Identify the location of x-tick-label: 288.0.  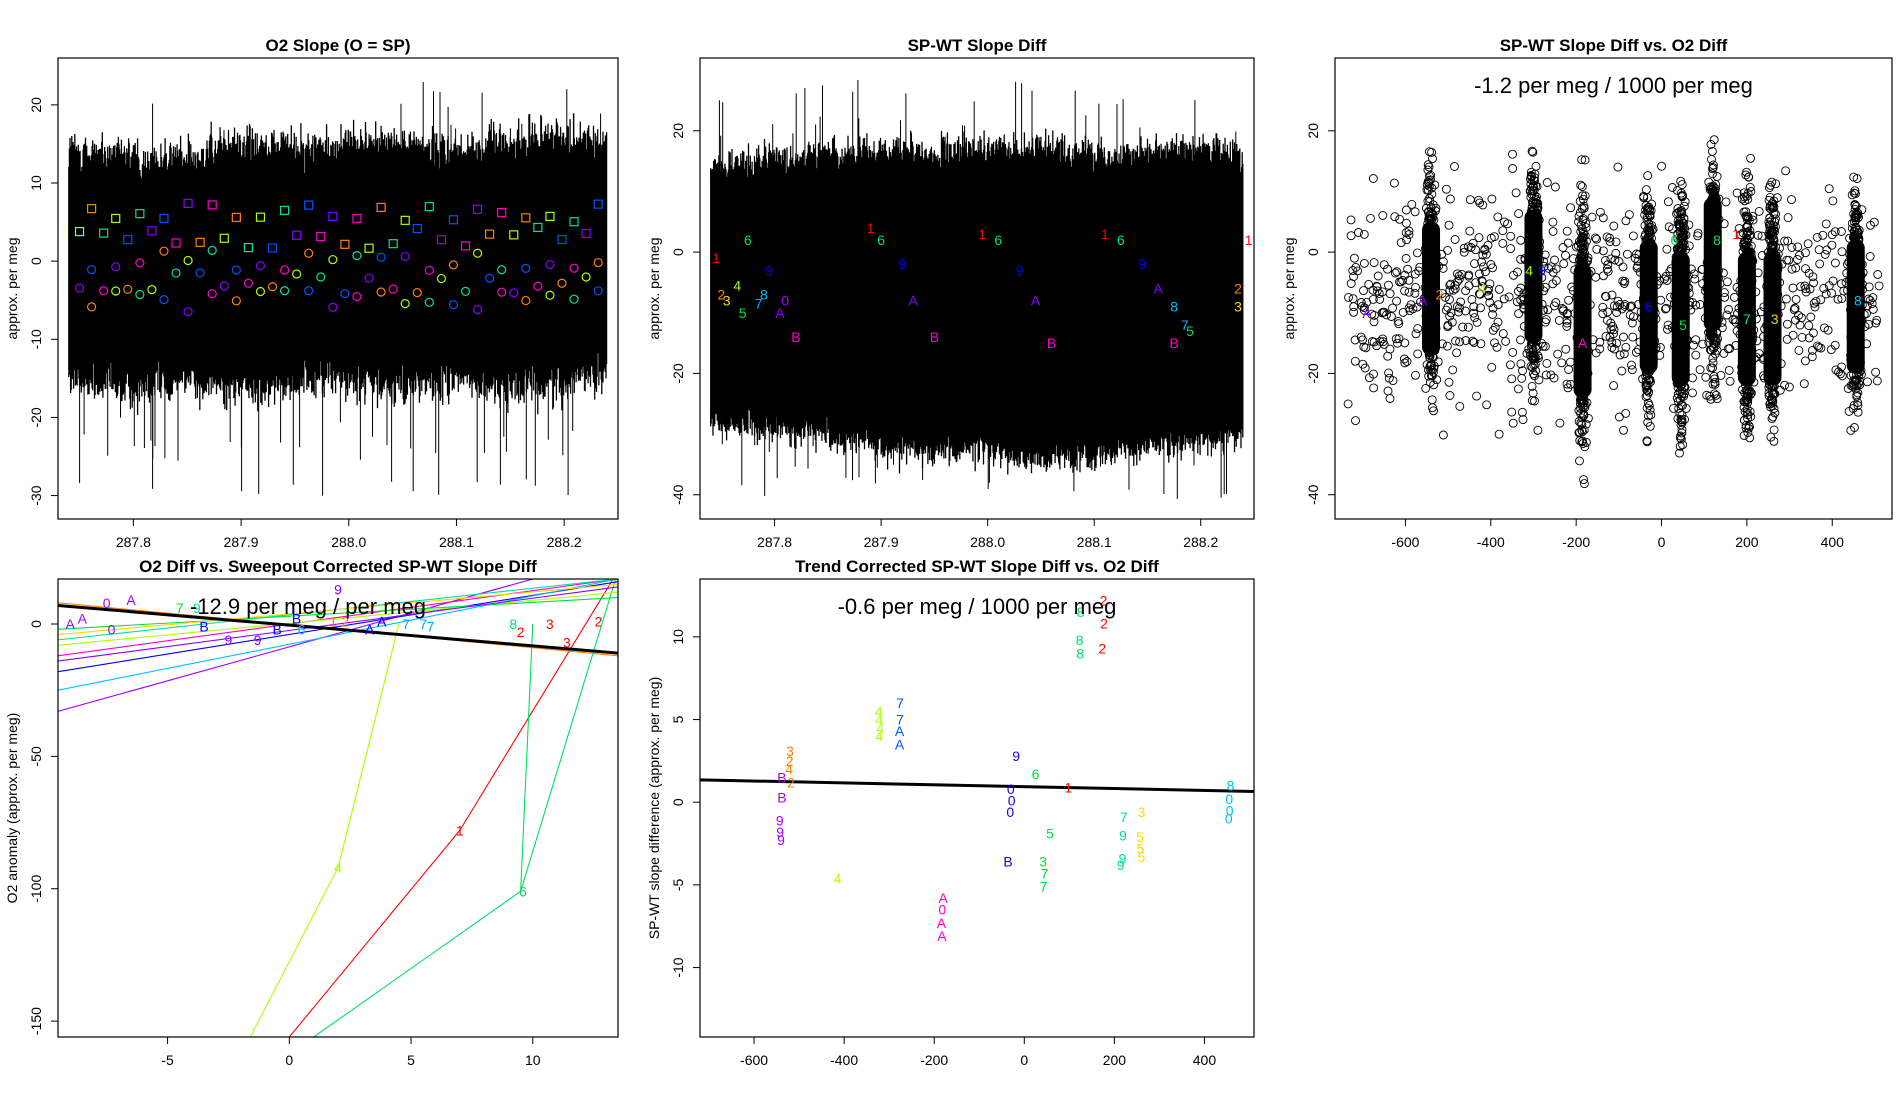
(348, 542).